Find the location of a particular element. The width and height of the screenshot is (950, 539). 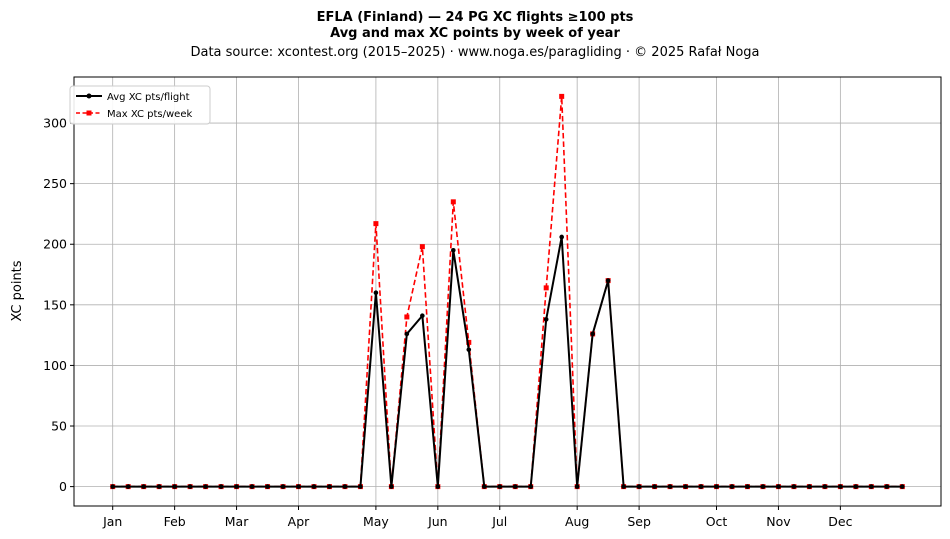

legend: Avg XC pts/flight Max XC pts/week is located at coordinates (140, 105).